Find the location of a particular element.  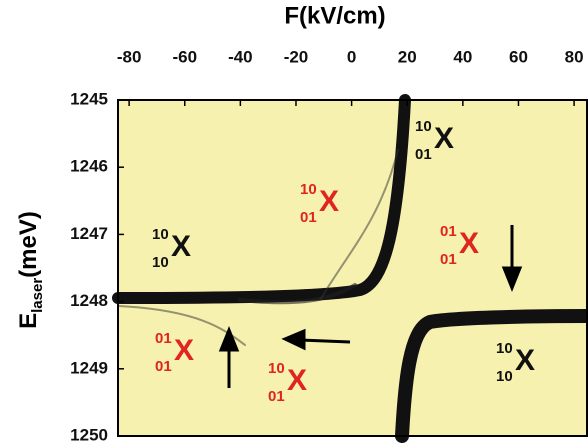

x-tick-label: 60 is located at coordinates (518, 56).